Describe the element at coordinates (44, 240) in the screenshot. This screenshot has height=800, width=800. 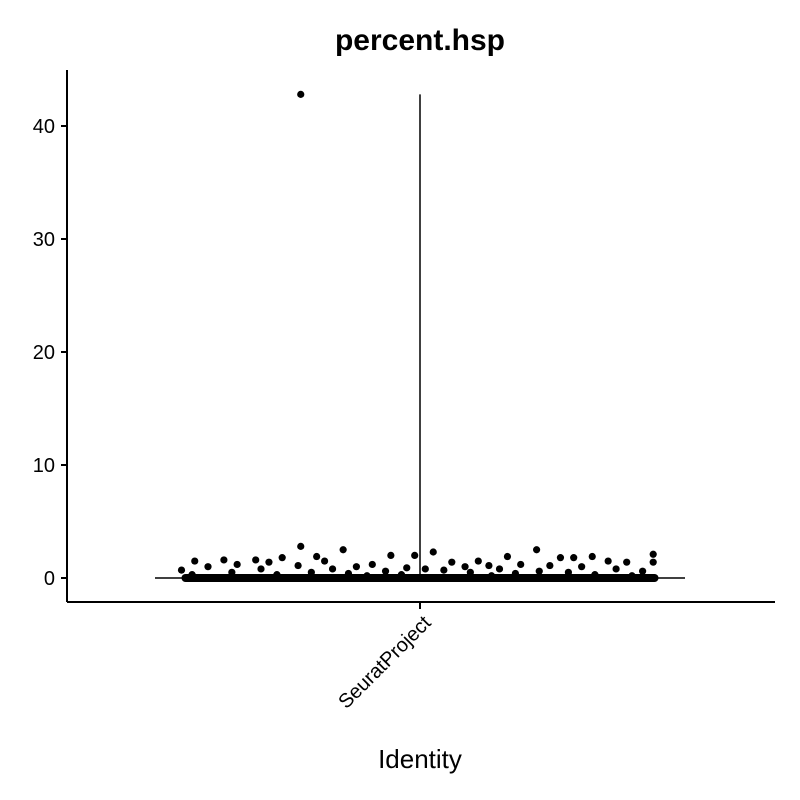
I see `y-tick-label: 30` at that location.